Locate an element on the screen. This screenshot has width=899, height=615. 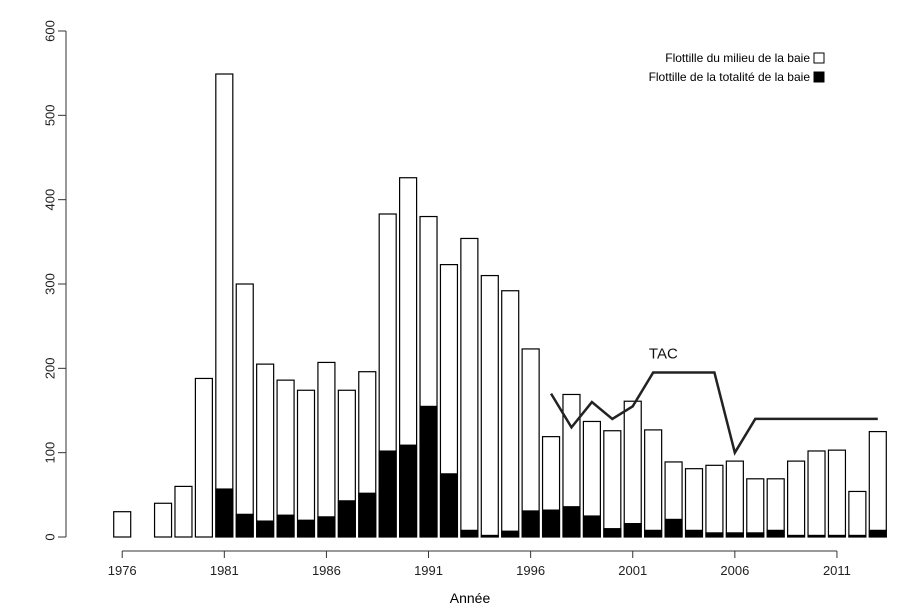
x-tick-label: 1991 is located at coordinates (428, 570).